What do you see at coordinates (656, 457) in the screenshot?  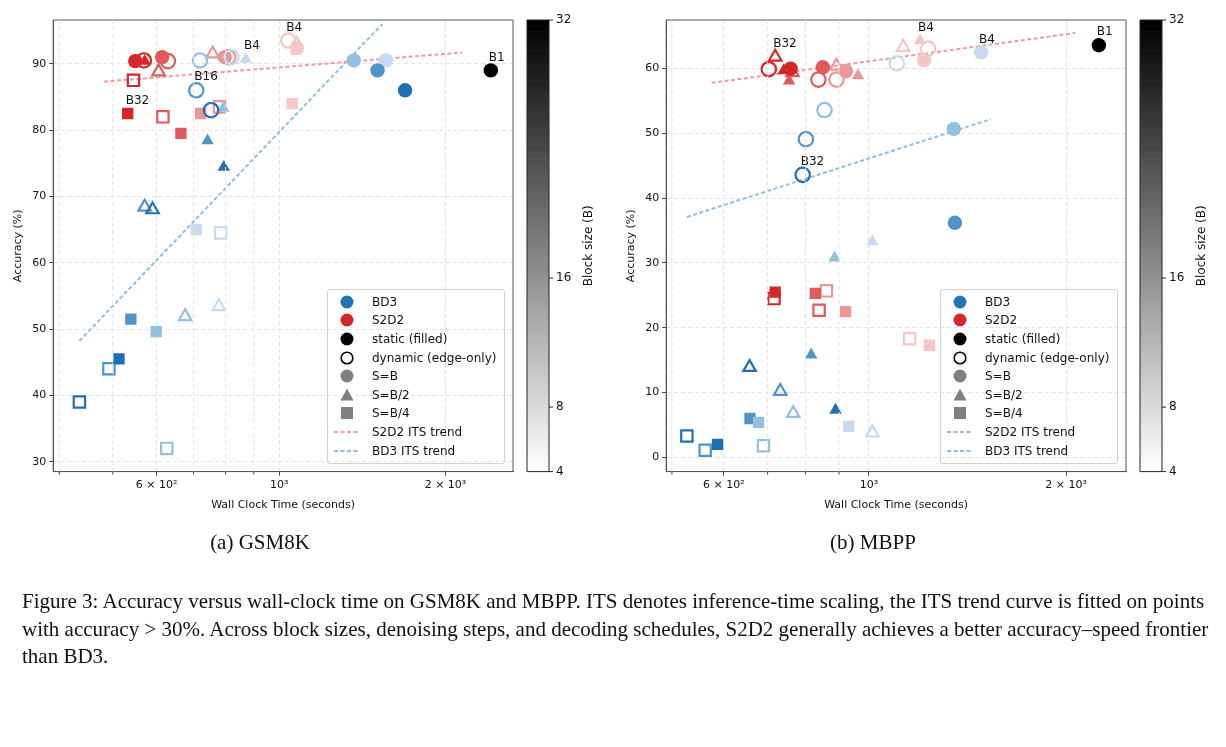 I see `y-tick-label: 0` at bounding box center [656, 457].